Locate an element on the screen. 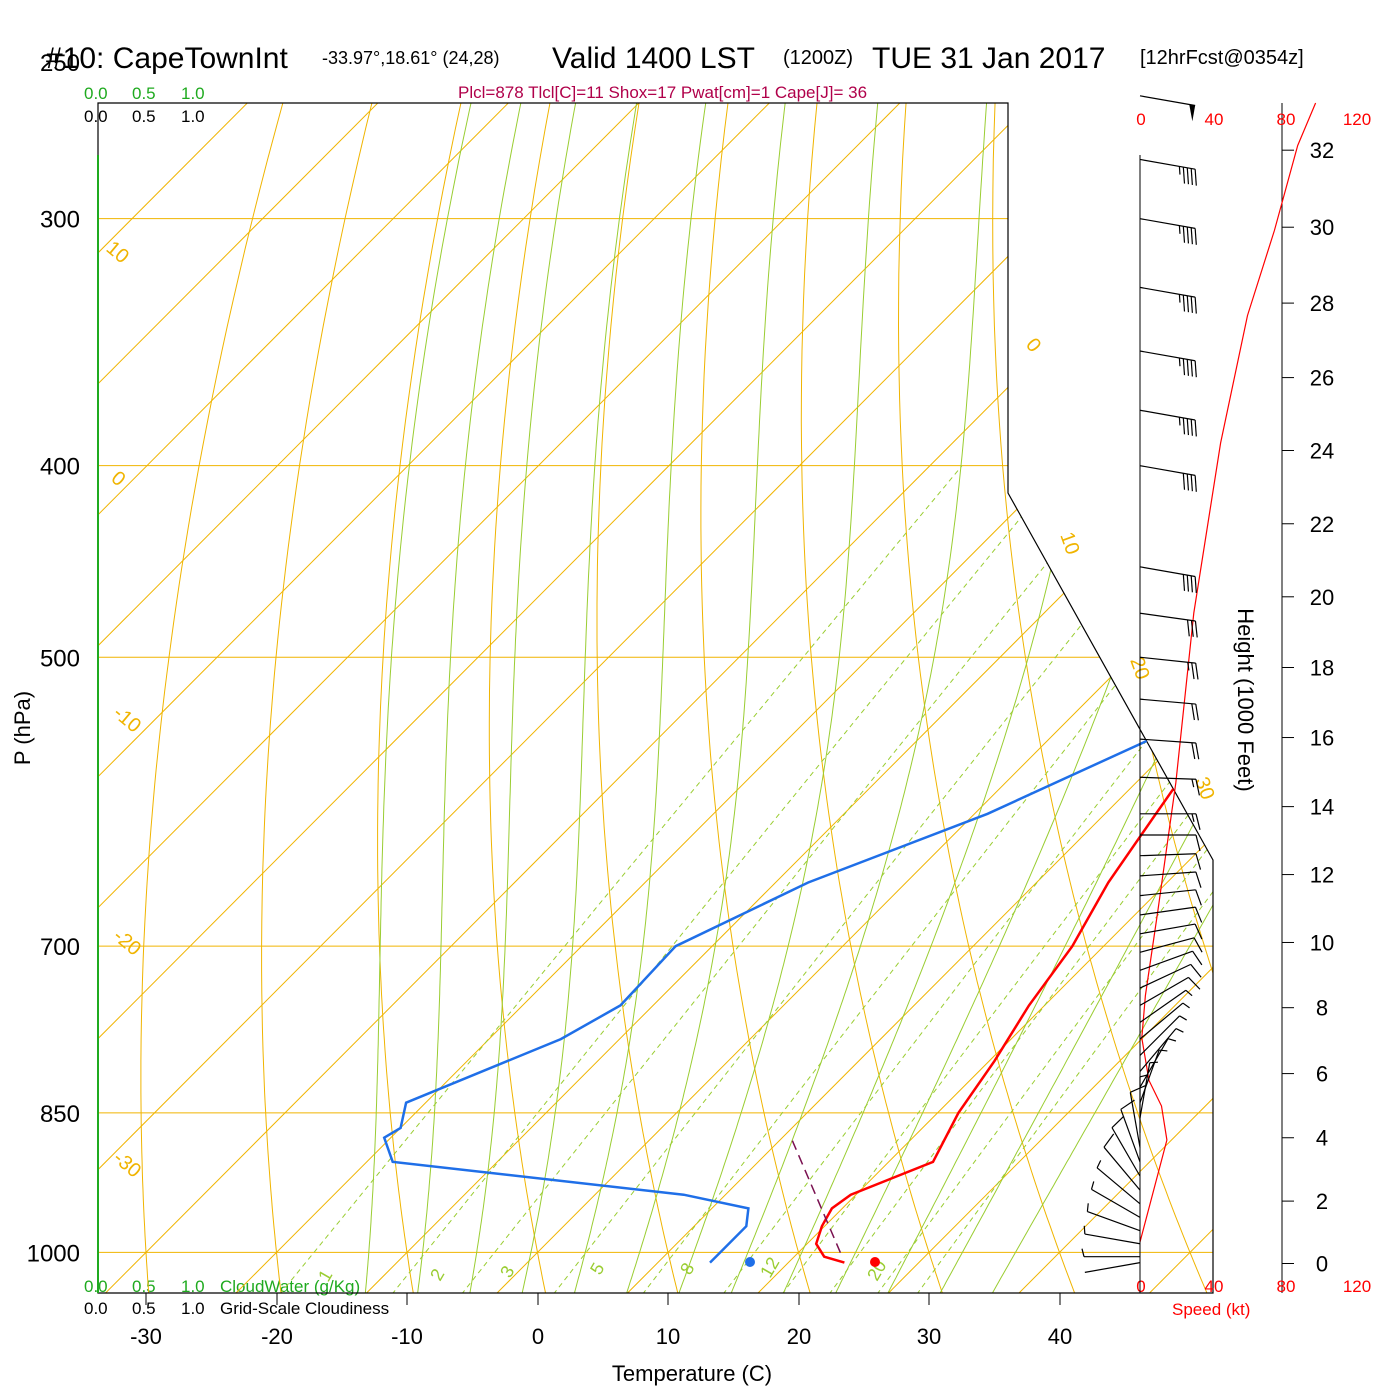  height-tick-label: 32 is located at coordinates (1322, 150).